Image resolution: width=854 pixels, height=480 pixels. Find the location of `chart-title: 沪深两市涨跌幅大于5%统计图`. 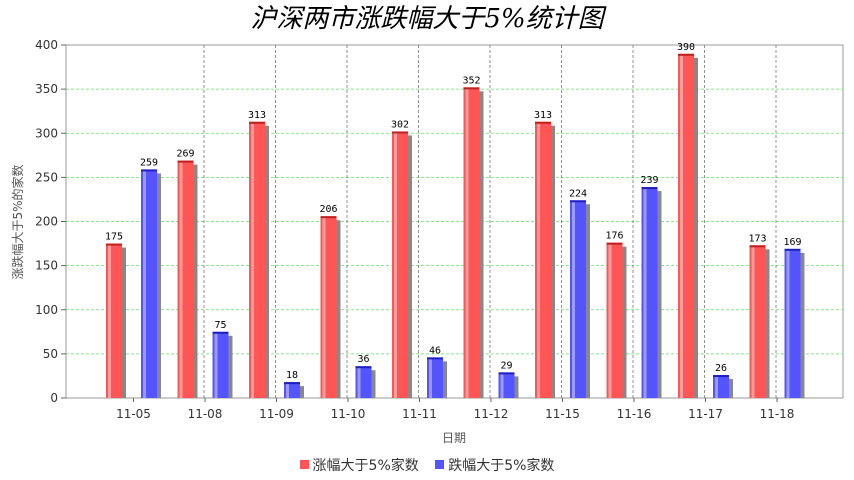

chart-title: 沪深两市涨跌幅大于5%统计图 is located at coordinates (427, 19).